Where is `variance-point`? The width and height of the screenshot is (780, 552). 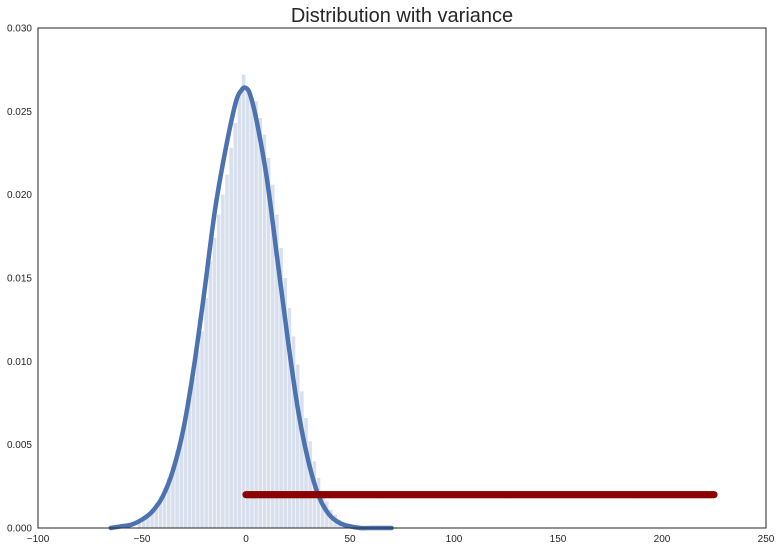 variance-point is located at coordinates (714, 495).